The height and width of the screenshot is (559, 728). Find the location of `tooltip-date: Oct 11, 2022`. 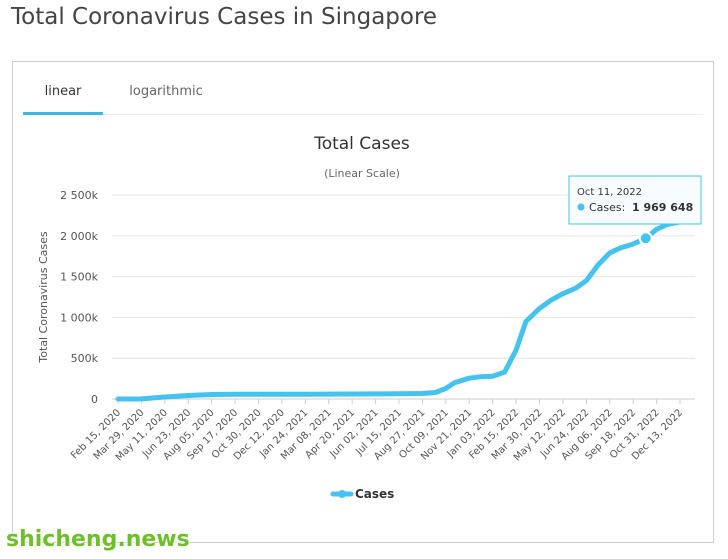

tooltip-date: Oct 11, 2022 is located at coordinates (609, 192).